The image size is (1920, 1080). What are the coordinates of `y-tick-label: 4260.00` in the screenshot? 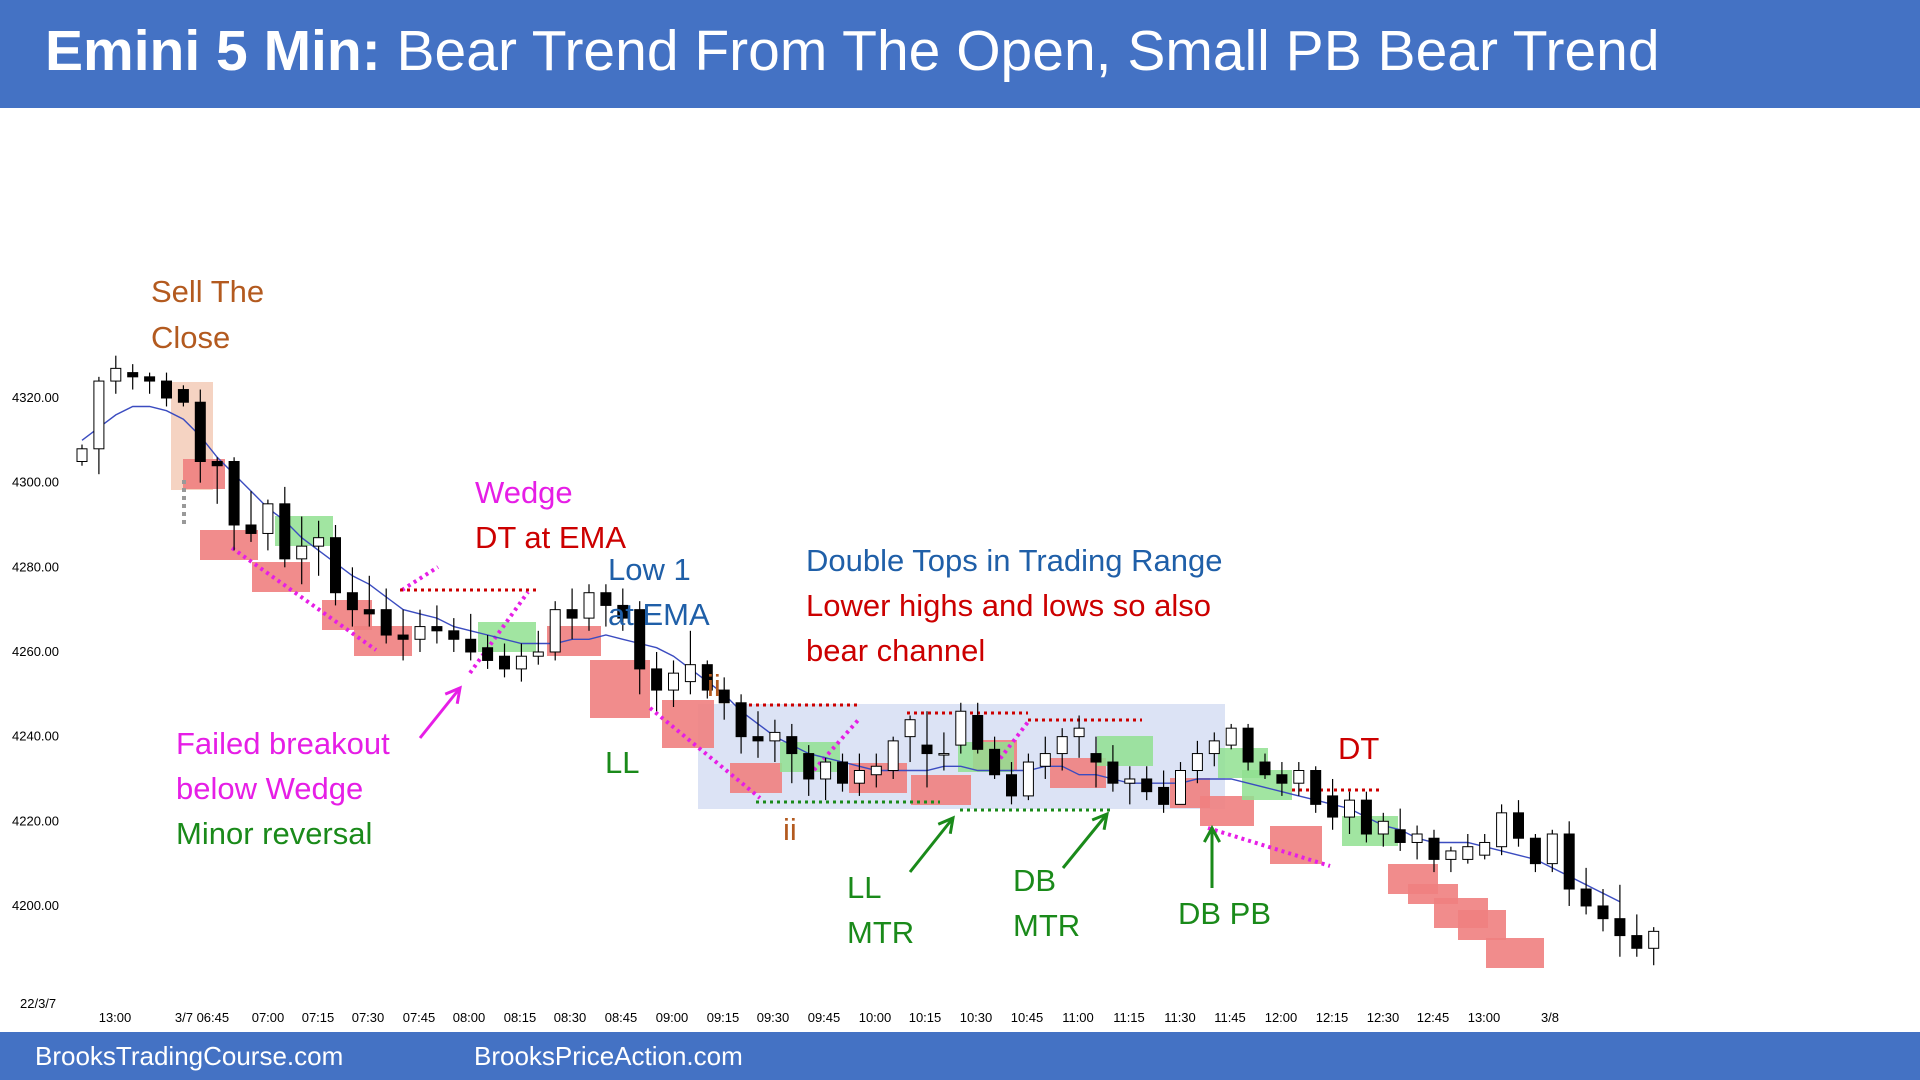 It's located at (35, 651).